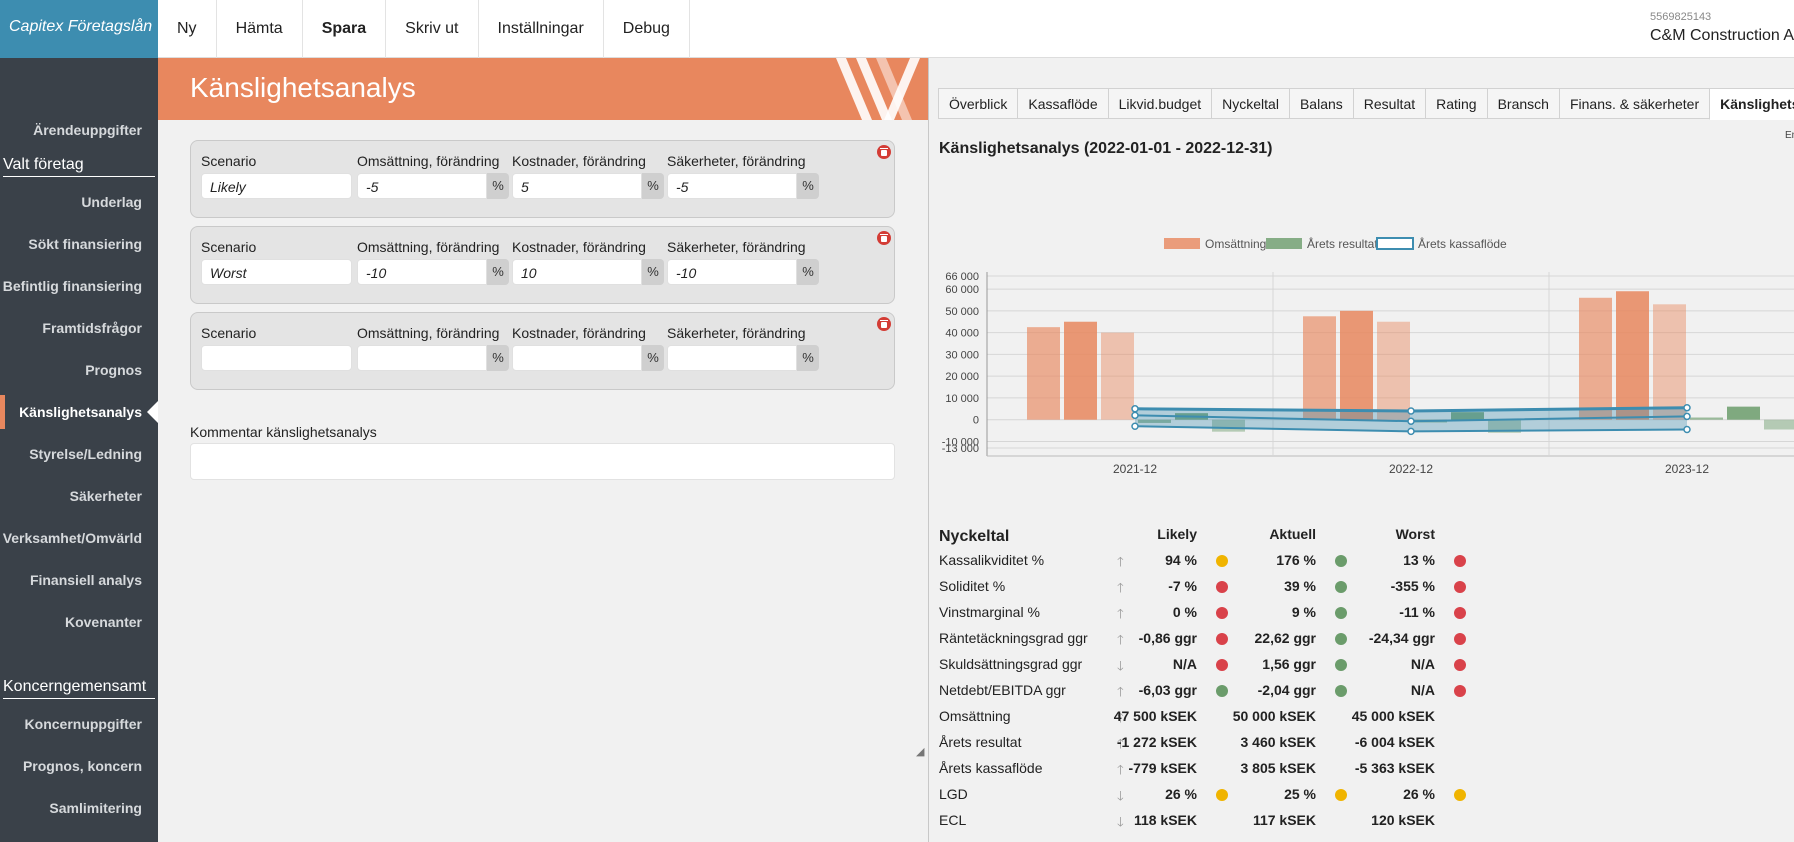 The height and width of the screenshot is (842, 1794). What do you see at coordinates (276, 272) in the screenshot?
I see `scenario-scenario-input: Worst` at bounding box center [276, 272].